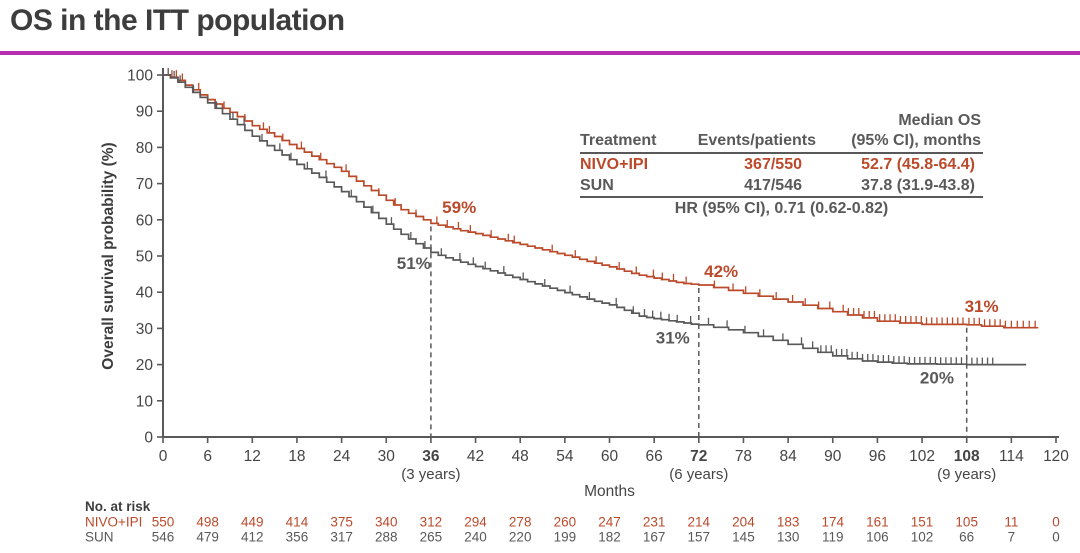 This screenshot has width=1080, height=553. I want to click on x-axis-title: Months, so click(609, 491).